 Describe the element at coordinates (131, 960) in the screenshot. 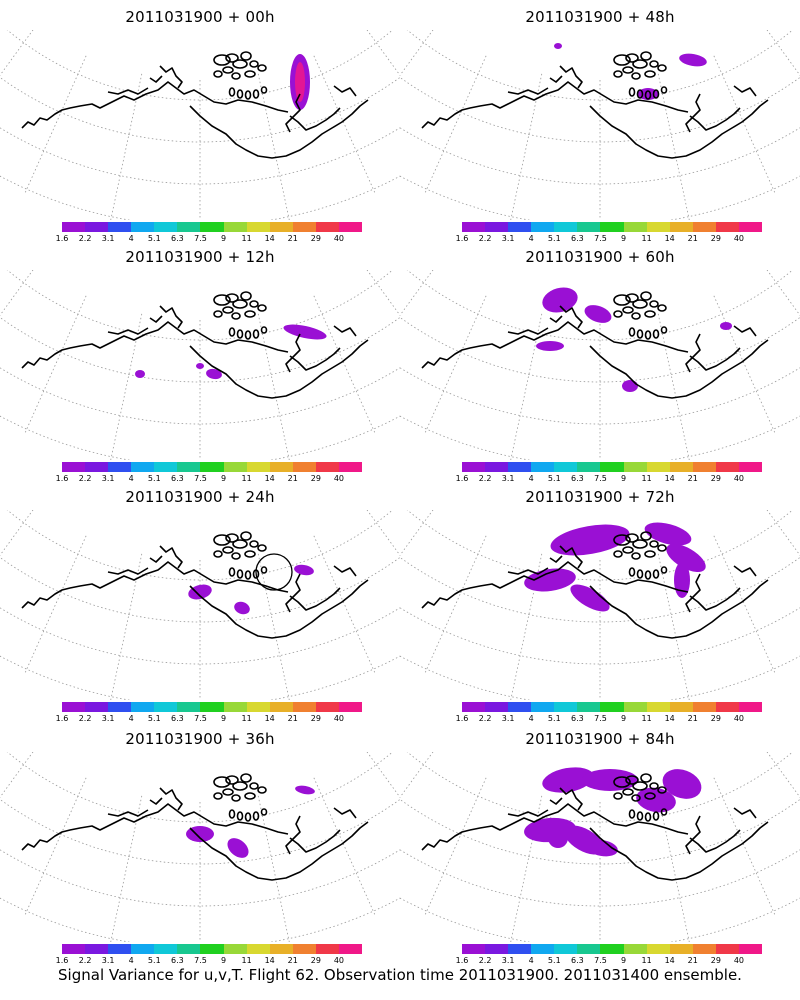

I see `colorbar-label: 4` at that location.